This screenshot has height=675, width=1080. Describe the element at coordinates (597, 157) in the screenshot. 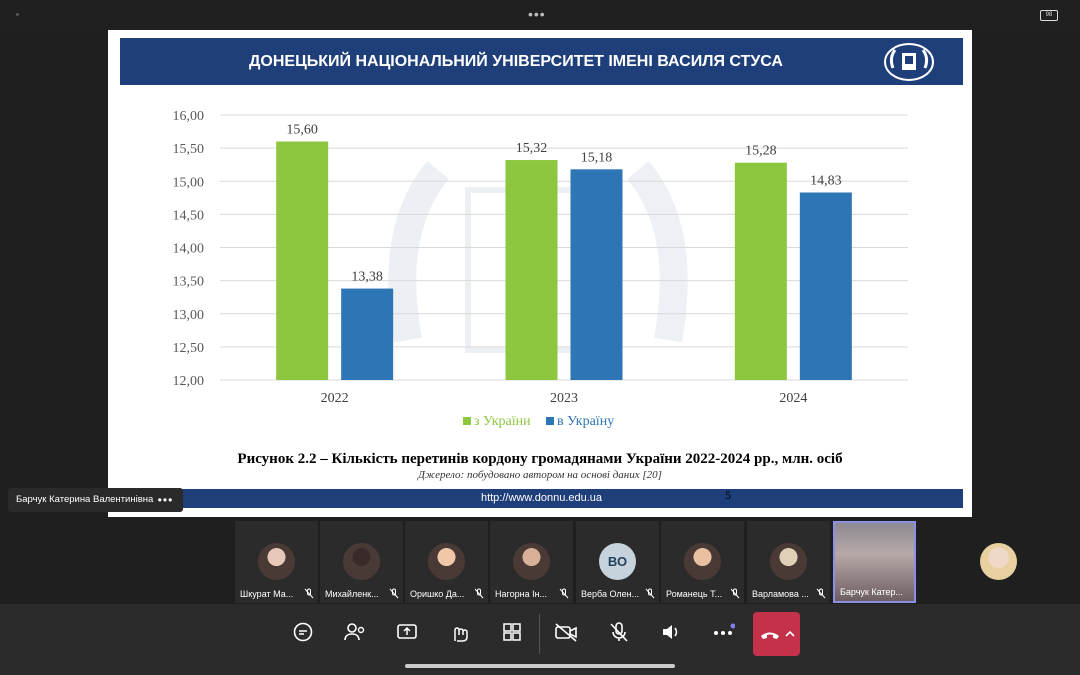

I see `bar-value-label: 15,18` at that location.